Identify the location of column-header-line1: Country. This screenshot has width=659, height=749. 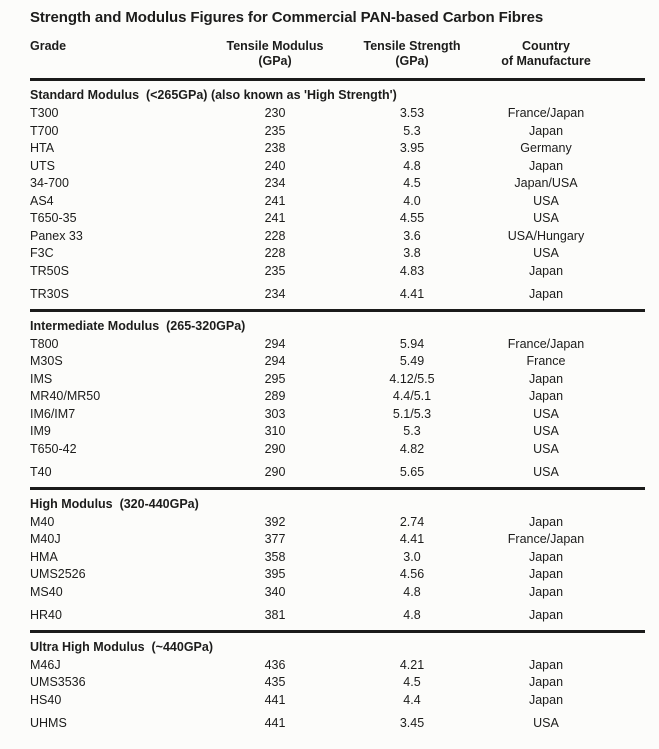
(546, 46).